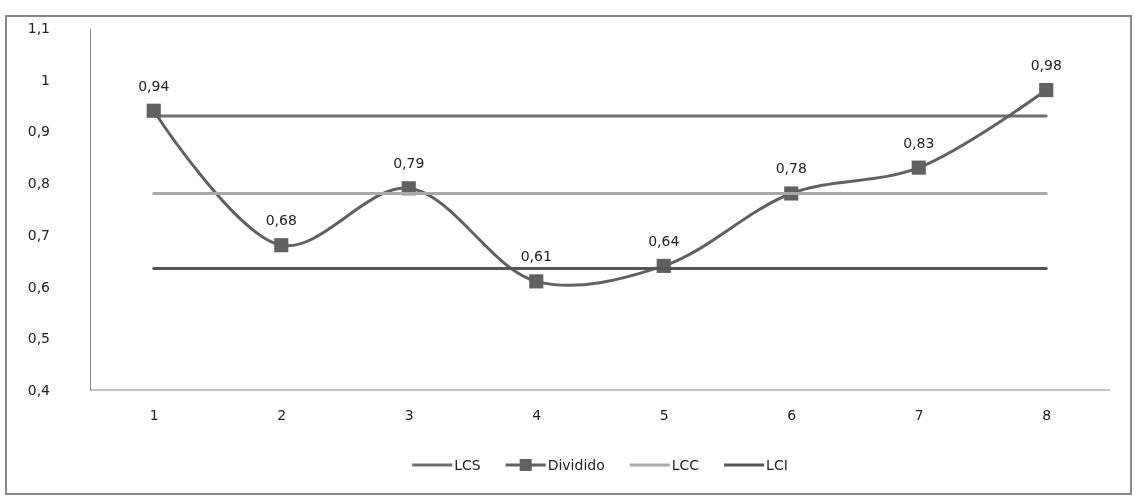 This screenshot has height=497, width=1135. I want to click on y-tick-label: 0,9, so click(38, 131).